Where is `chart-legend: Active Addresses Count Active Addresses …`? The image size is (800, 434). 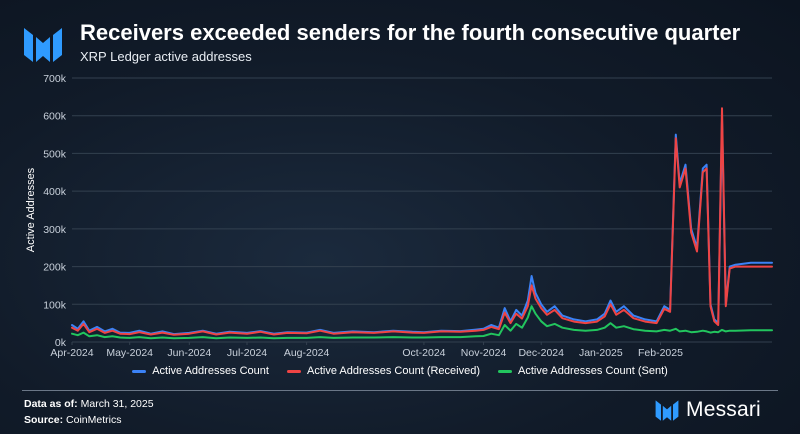 chart-legend: Active Addresses Count Active Addresses … is located at coordinates (400, 371).